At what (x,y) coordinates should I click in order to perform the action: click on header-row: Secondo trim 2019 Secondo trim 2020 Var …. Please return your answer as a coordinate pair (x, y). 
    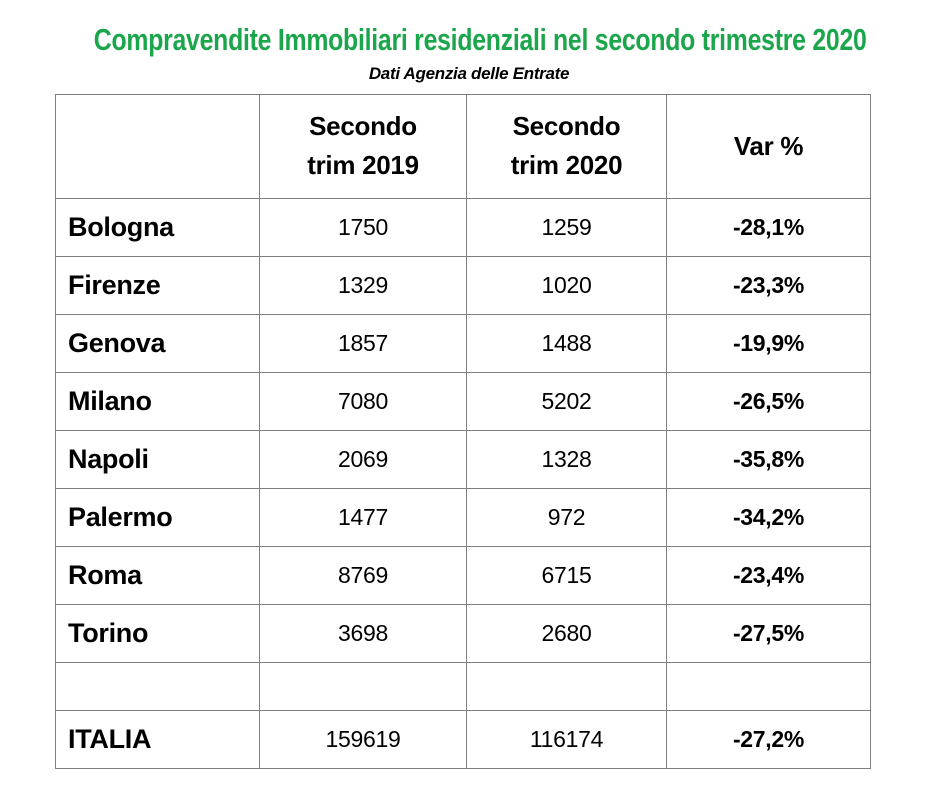
    Looking at the image, I should click on (463, 146).